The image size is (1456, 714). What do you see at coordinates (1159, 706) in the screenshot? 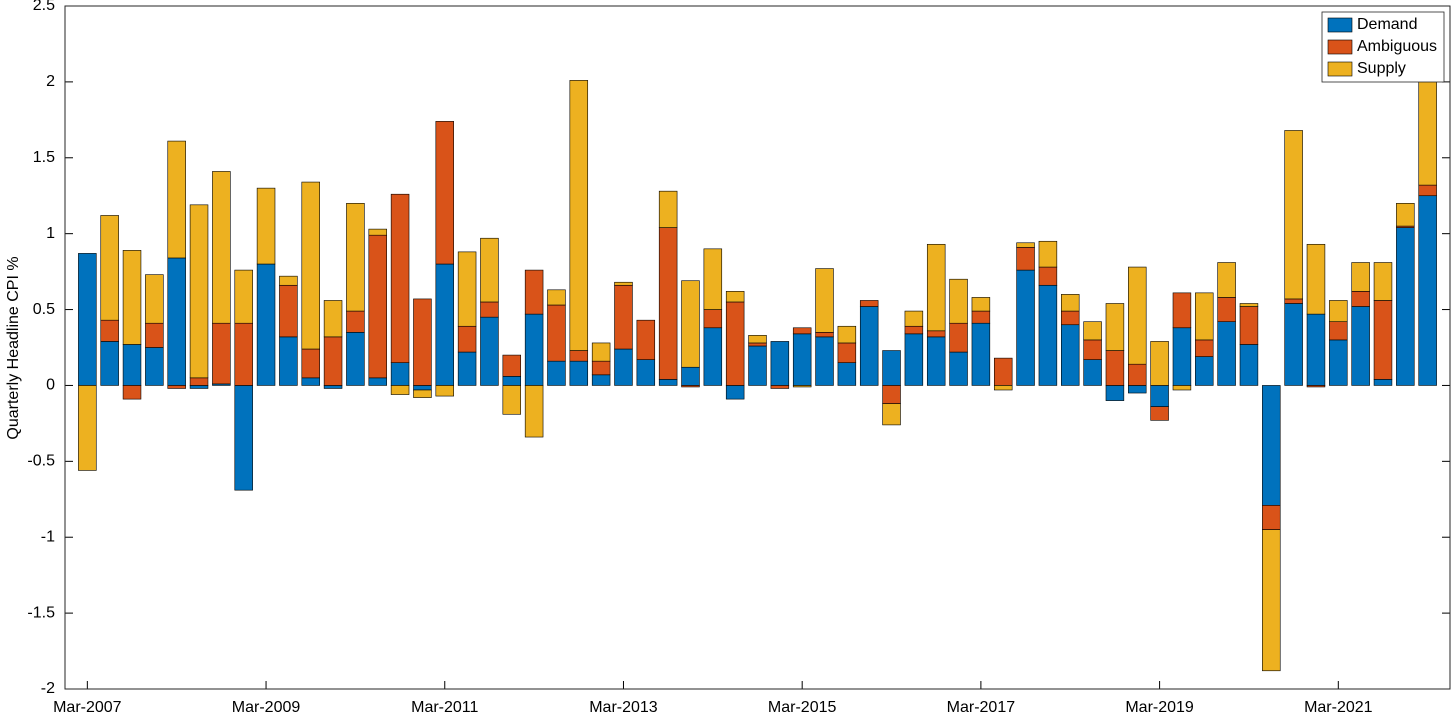
I see `x-tick-label: Mar-2019` at bounding box center [1159, 706].